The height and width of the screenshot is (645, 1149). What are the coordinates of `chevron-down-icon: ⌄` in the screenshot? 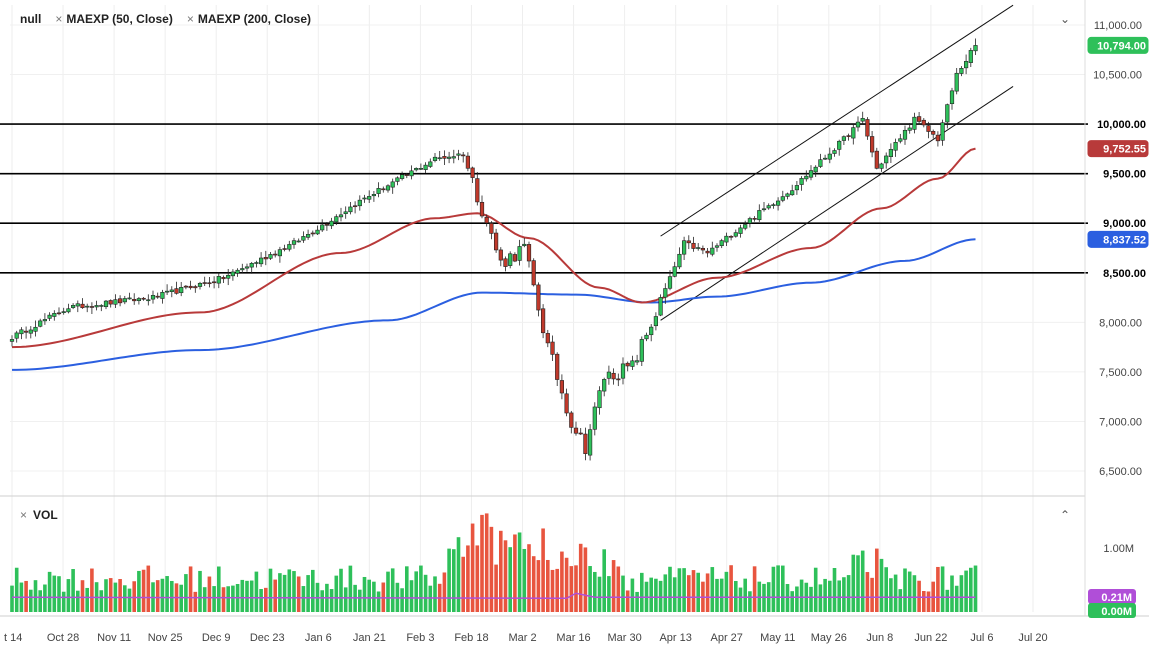 It's located at (1065, 19).